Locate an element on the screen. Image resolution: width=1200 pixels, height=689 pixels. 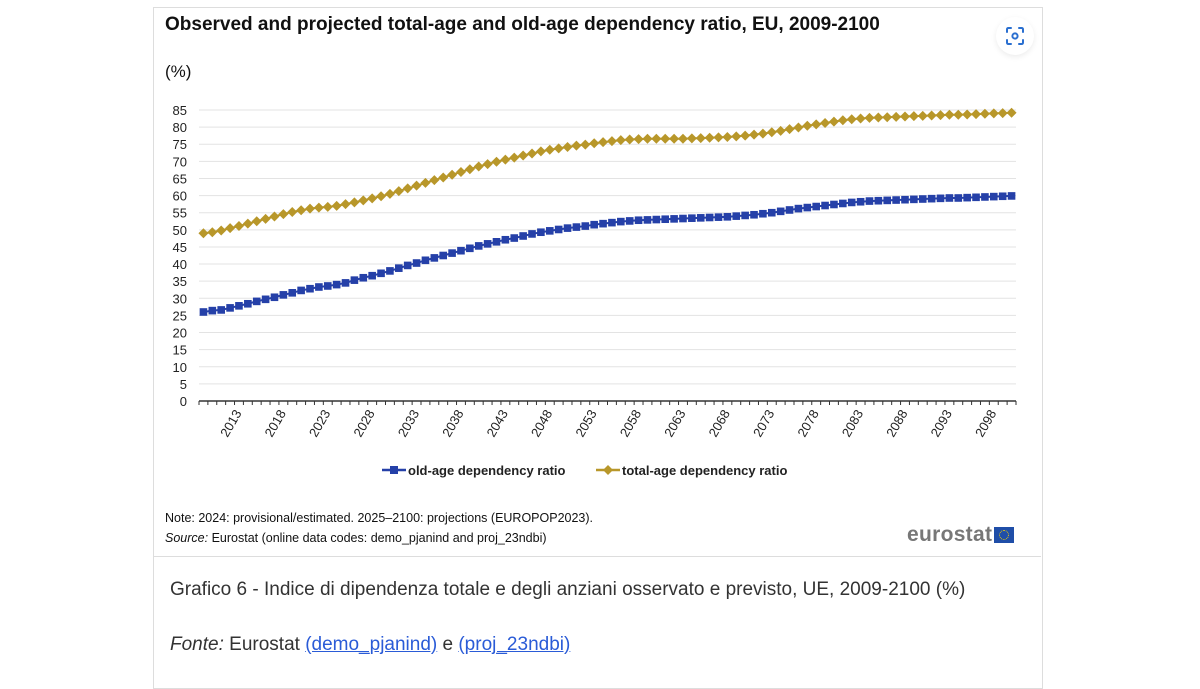
x-tick-label: 2038 is located at coordinates (452, 423).